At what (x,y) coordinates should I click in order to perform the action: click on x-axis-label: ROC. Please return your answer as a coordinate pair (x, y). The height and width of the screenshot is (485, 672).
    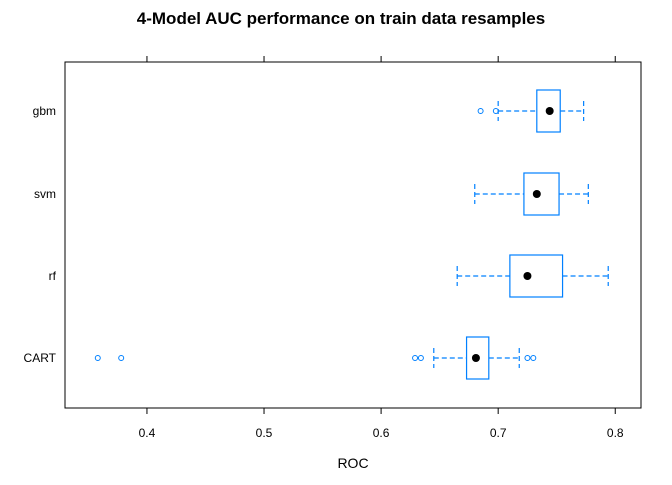
    Looking at the image, I should click on (352, 463).